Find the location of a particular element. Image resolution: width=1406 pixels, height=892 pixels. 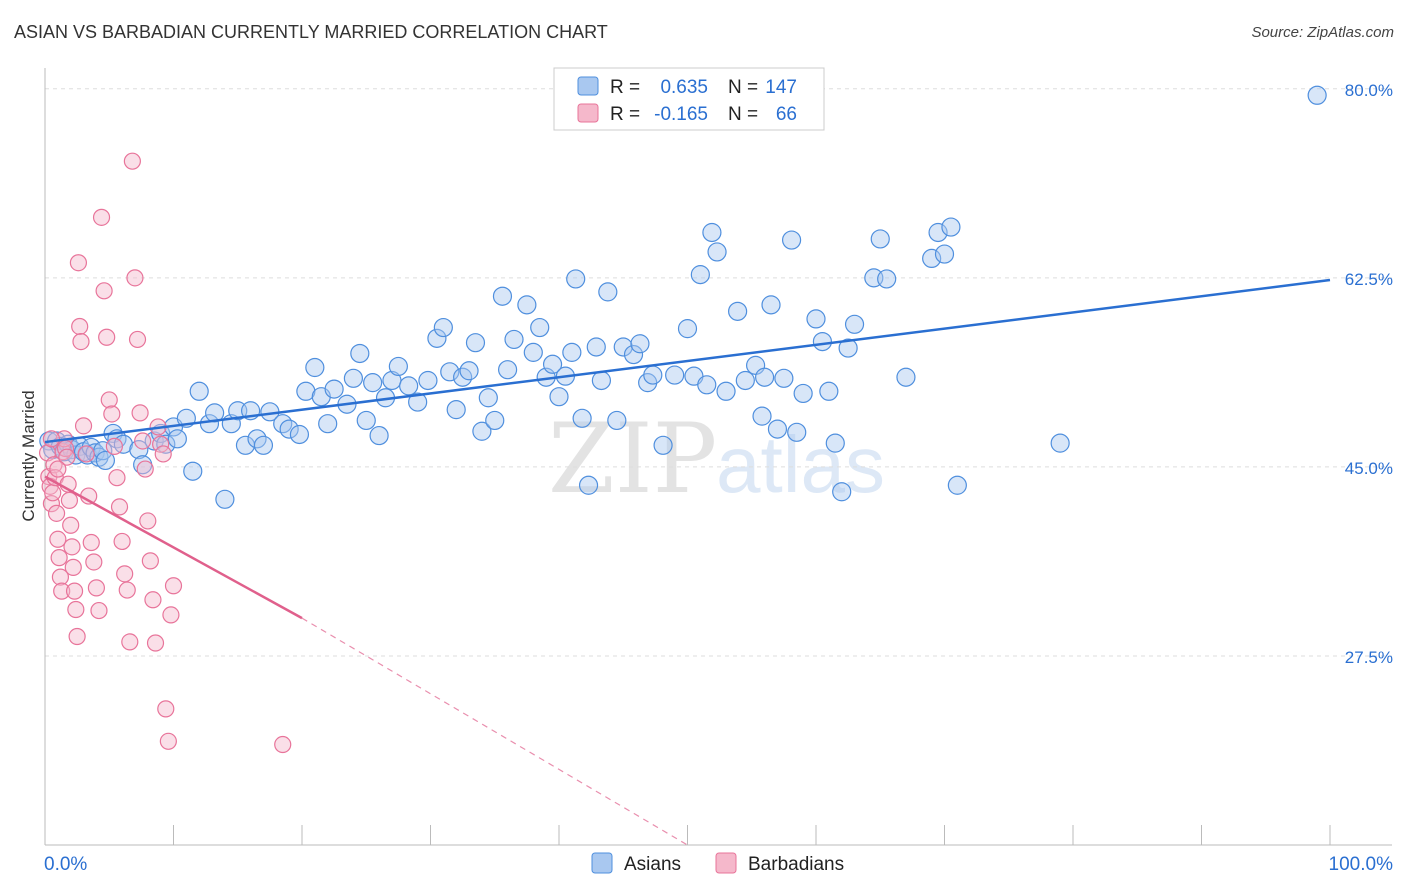

x-tick-label: 100.0% is located at coordinates (1361, 864).